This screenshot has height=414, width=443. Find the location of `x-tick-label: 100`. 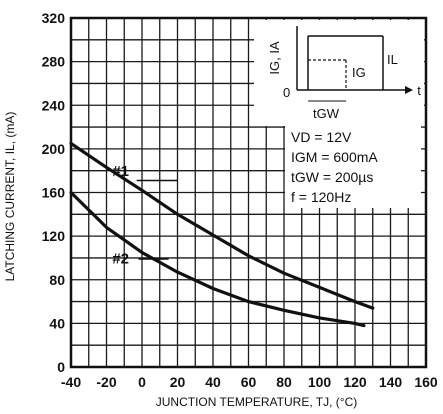

x-tick-label: 100 is located at coordinates (320, 382).